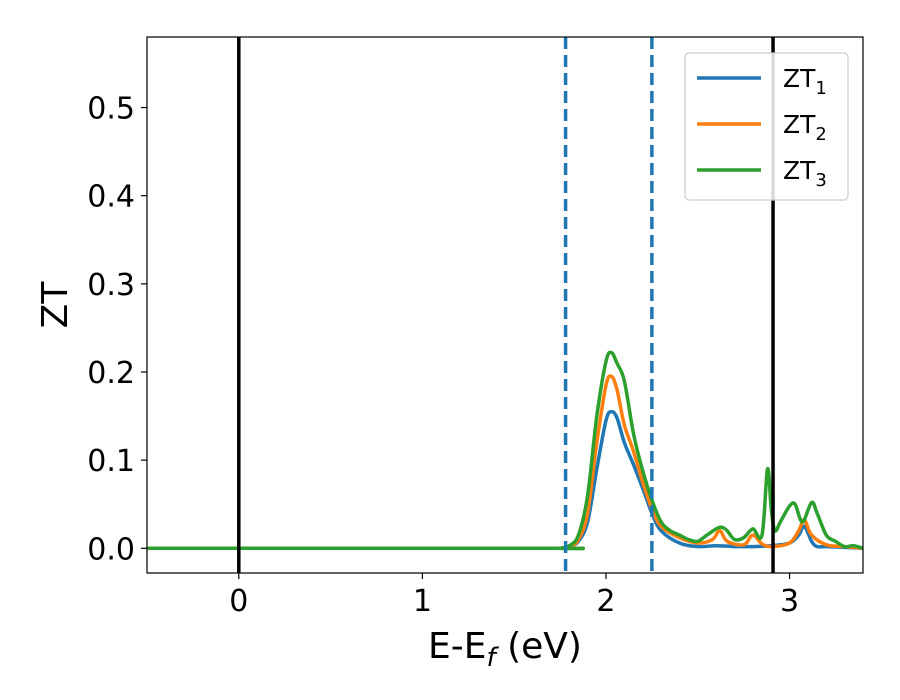 This screenshot has width=900, height=700. What do you see at coordinates (111, 461) in the screenshot?
I see `y-tick-label: 0.1` at bounding box center [111, 461].